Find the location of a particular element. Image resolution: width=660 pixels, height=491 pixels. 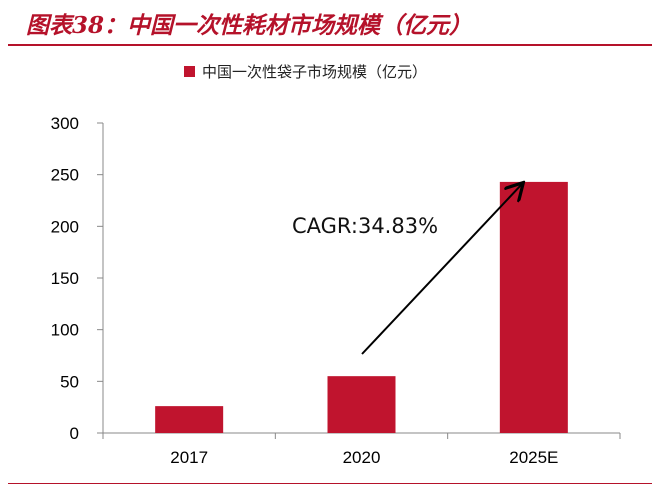

title-divider is located at coordinates (330, 45).